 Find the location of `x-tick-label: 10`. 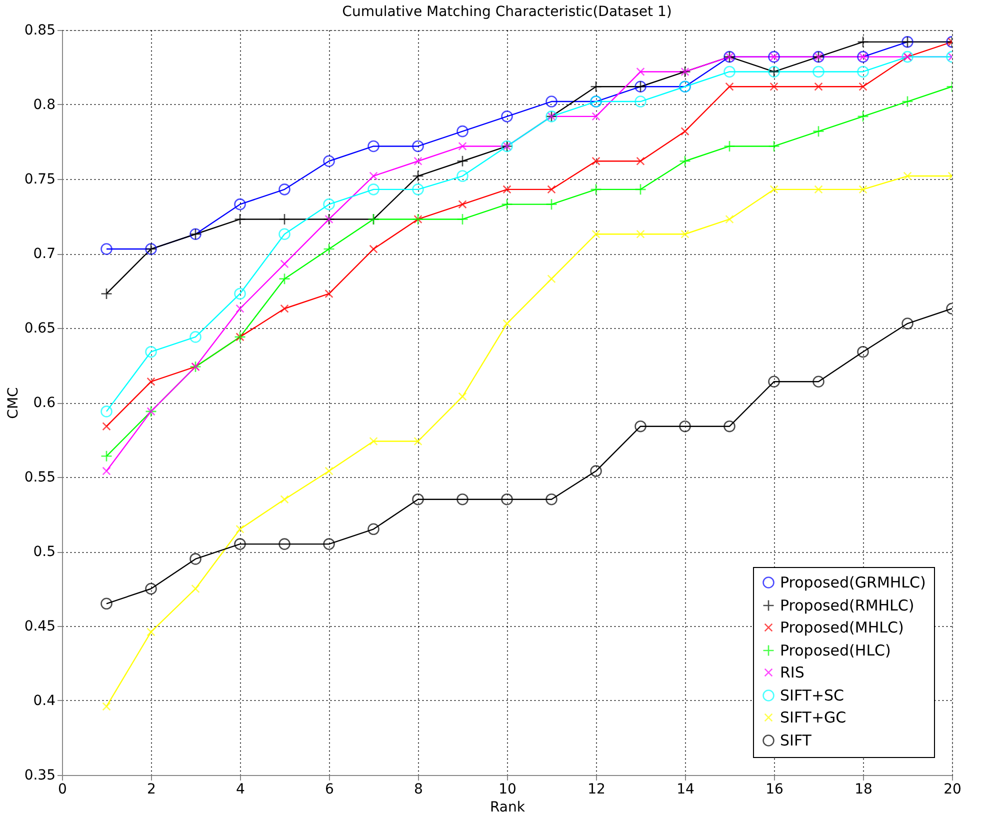

x-tick-label: 10 is located at coordinates (507, 790).